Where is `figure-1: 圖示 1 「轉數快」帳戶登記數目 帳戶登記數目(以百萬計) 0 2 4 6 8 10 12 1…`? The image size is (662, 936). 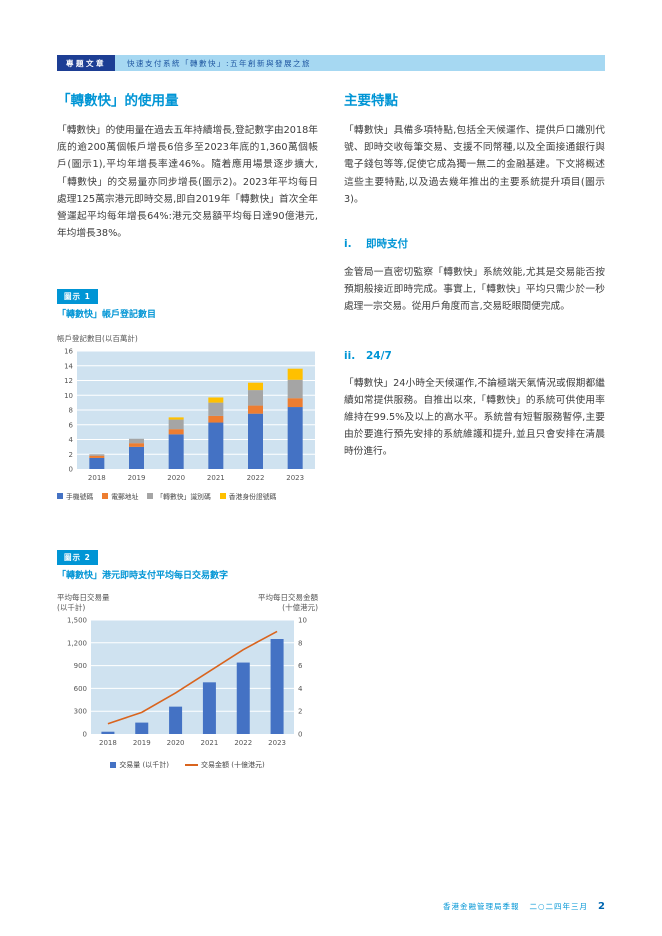
figure-1: 圖示 1 「轉數快」帳戶登記數目 帳戶登記數目(以百萬計) 0 2 4 6 8 10 12 1… is located at coordinates (187, 392).